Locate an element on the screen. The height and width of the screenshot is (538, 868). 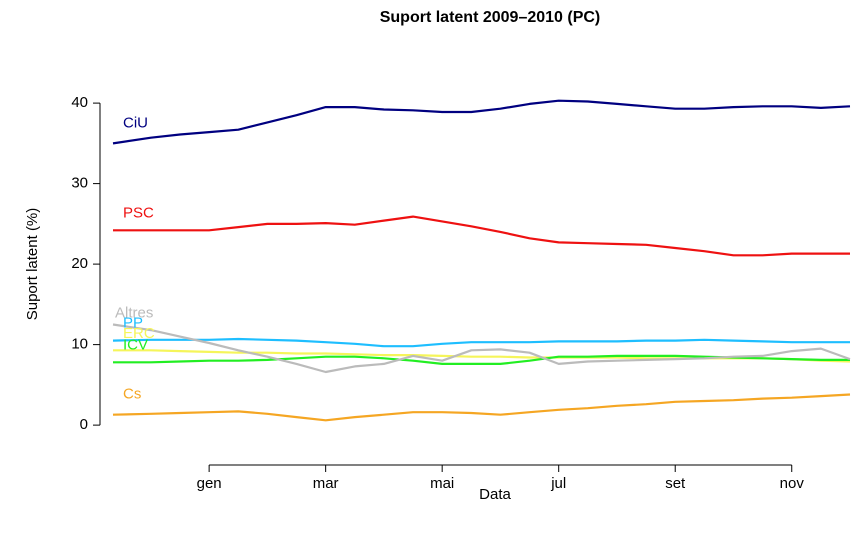
x-tick-label: mar is located at coordinates (326, 483).